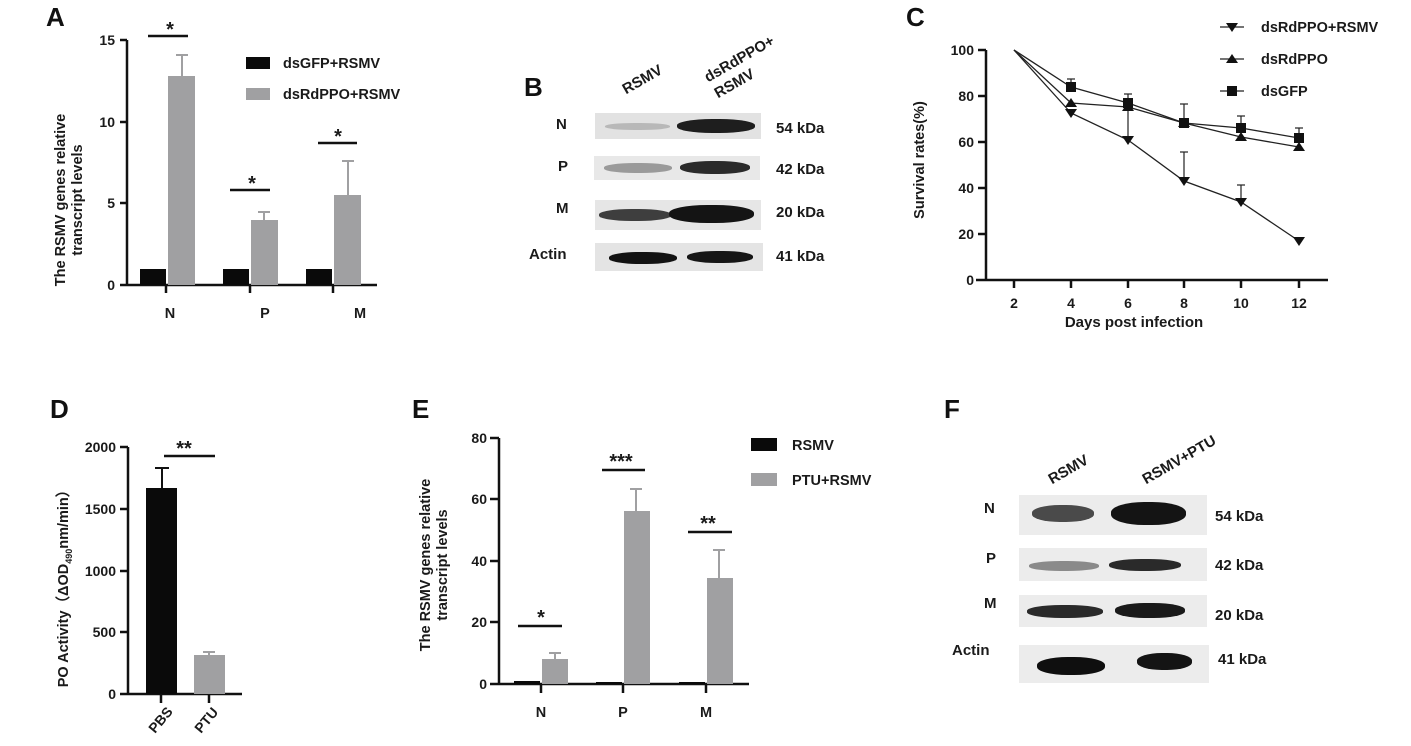  I want to click on panel-e-ytick: 0, so click(483, 684).